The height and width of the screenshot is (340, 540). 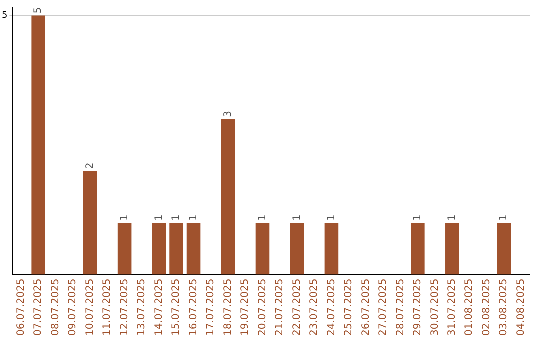 What do you see at coordinates (159, 307) in the screenshot?
I see `x-tick-label: 14.07.2025` at bounding box center [159, 307].